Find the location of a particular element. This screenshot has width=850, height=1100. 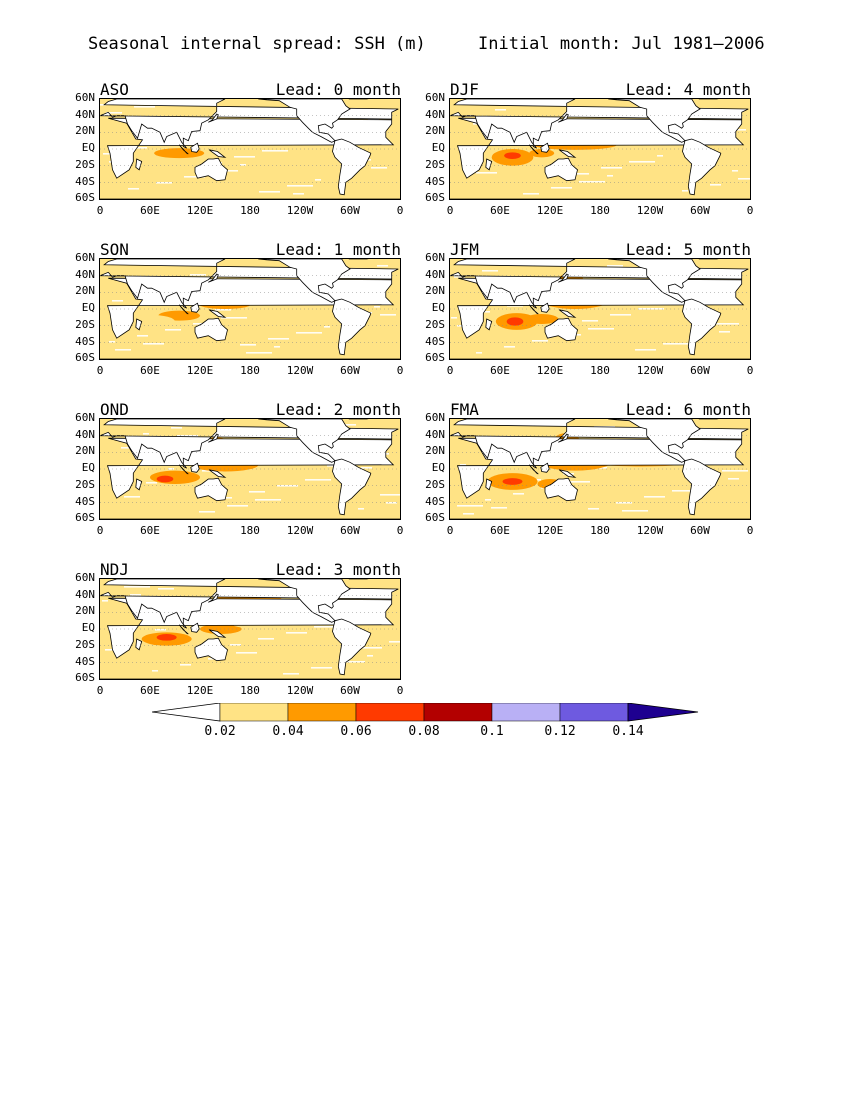

longitude-tick-label: 120W is located at coordinates (650, 370).